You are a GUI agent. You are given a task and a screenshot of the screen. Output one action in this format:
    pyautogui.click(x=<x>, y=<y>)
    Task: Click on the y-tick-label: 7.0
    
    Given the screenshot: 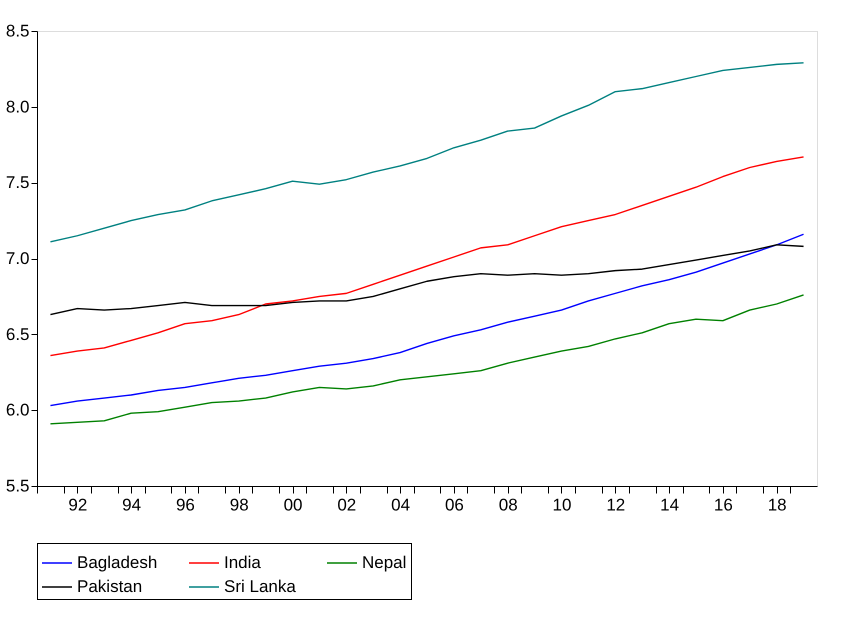 What is the action you would take?
    pyautogui.click(x=18, y=258)
    